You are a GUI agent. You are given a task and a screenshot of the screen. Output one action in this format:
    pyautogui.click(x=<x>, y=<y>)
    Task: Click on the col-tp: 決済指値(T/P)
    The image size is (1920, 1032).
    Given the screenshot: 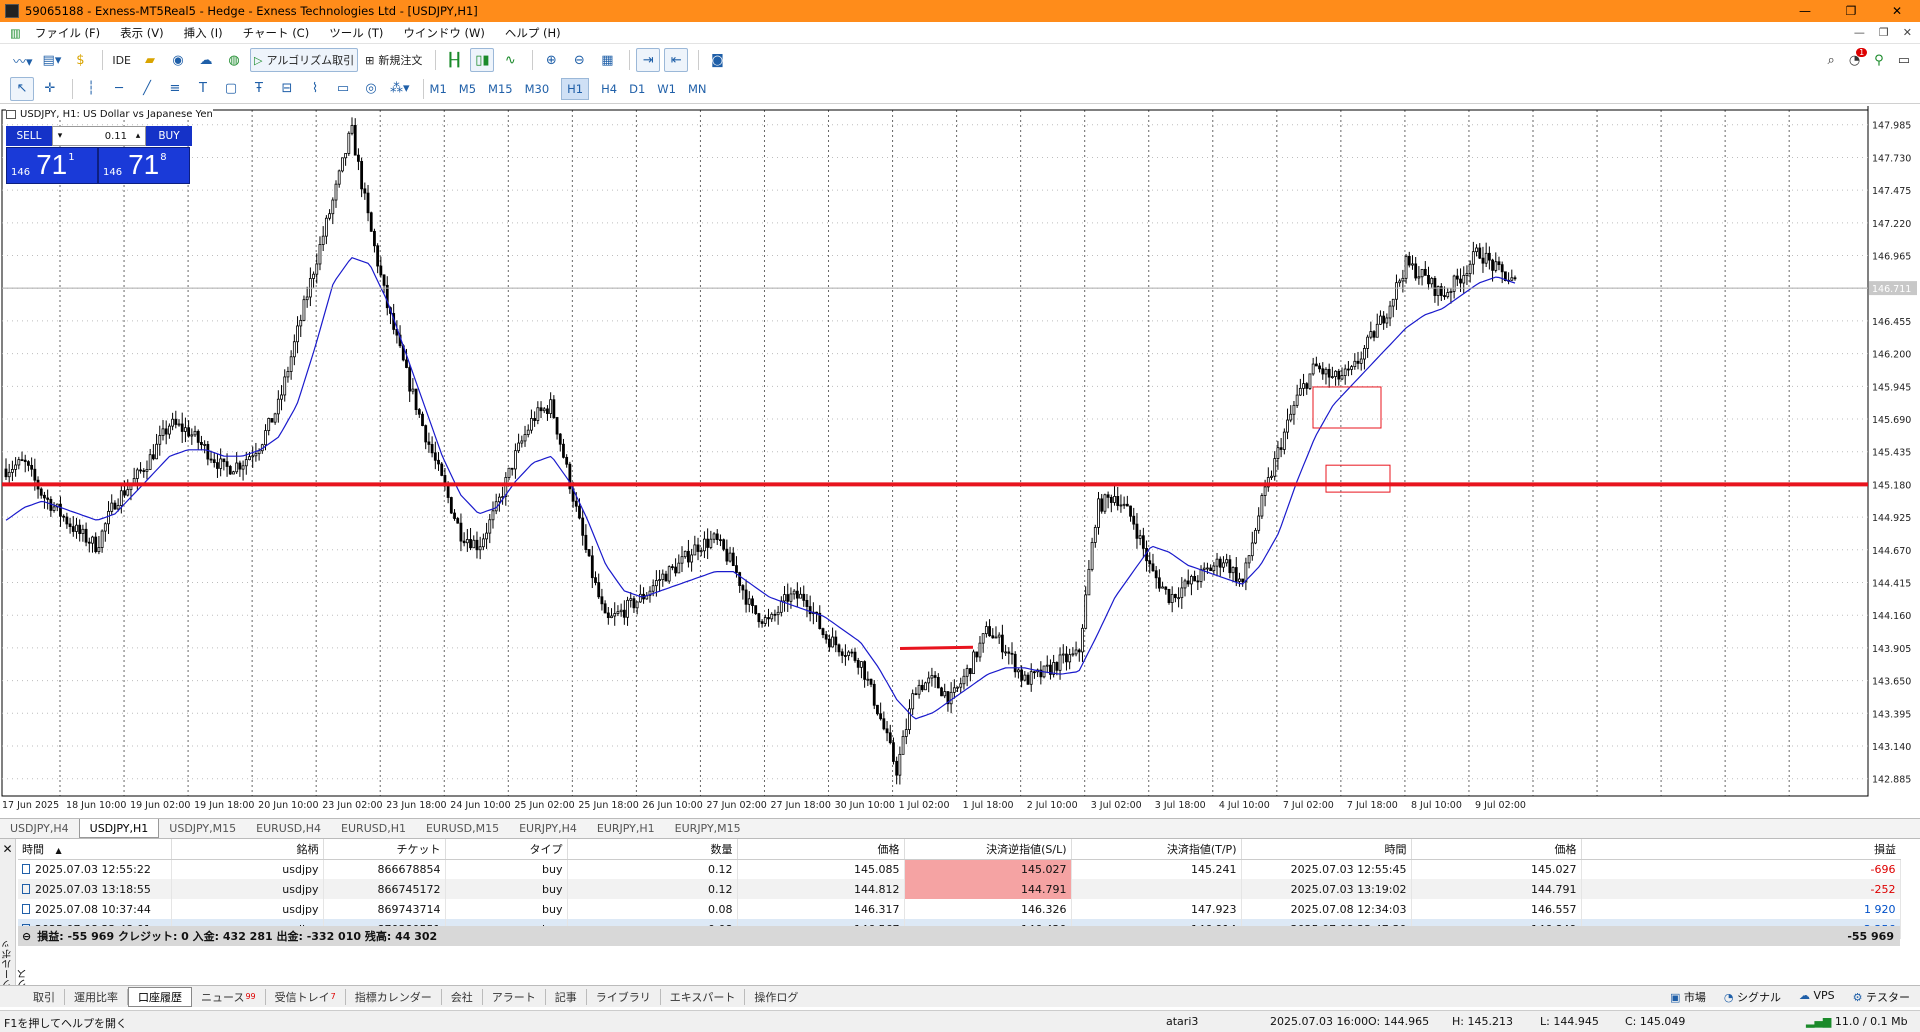 What is the action you would take?
    pyautogui.click(x=1156, y=849)
    